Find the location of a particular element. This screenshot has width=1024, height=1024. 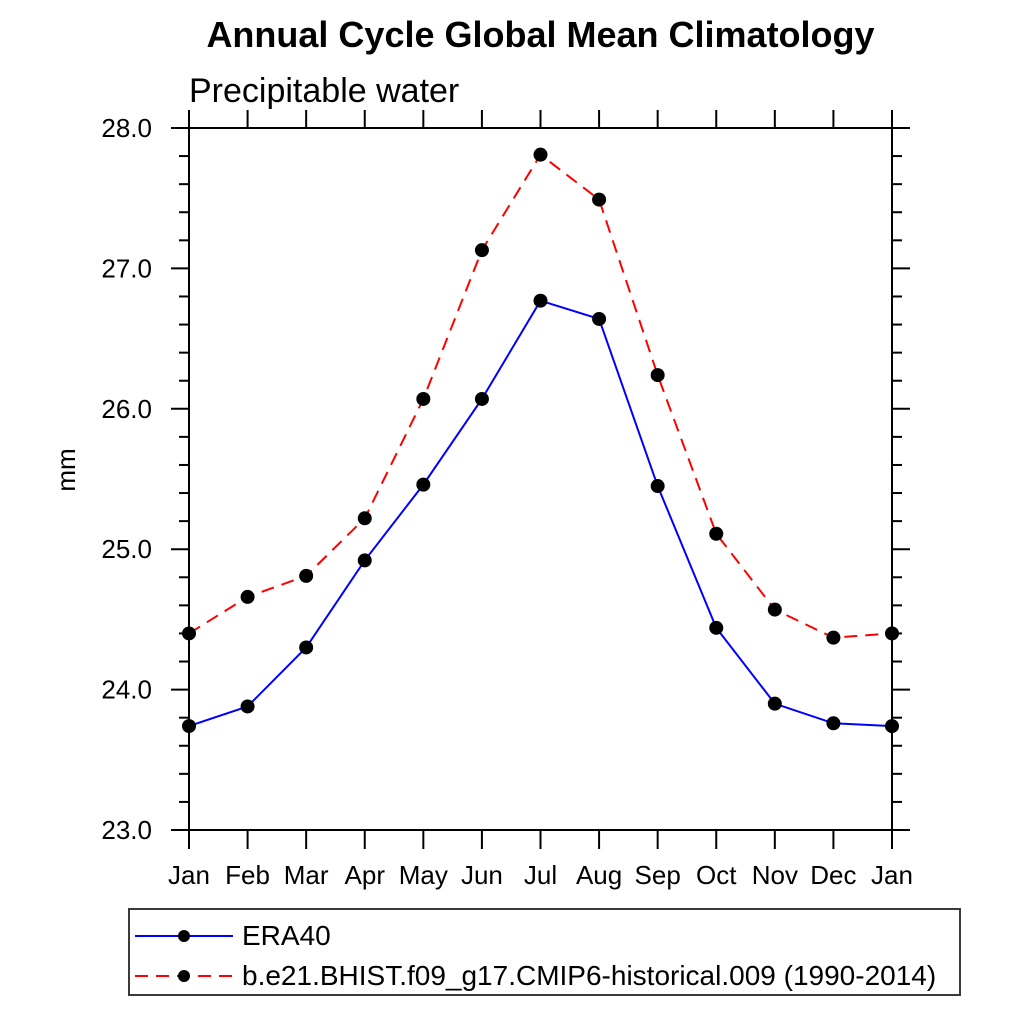

x-tick-label: Sep is located at coordinates (658, 875).